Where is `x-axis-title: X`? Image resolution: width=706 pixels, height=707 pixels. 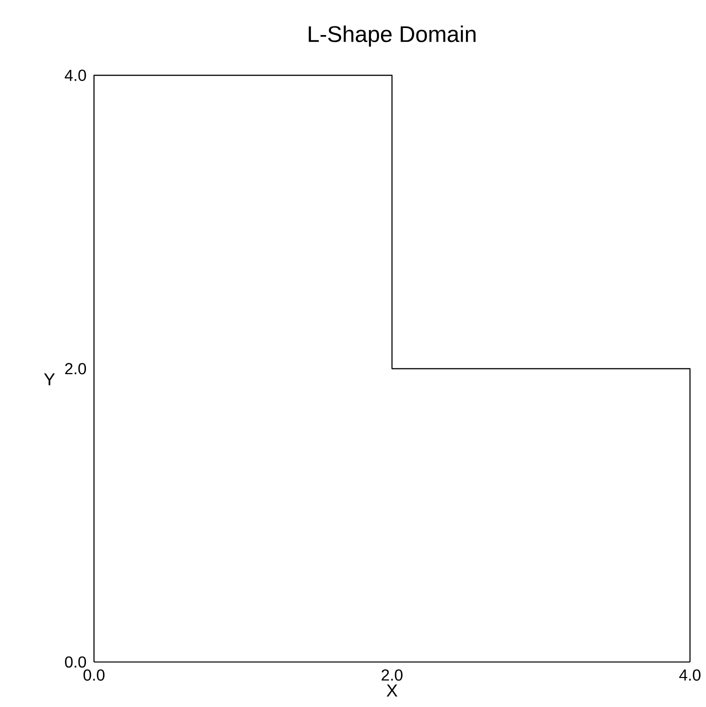 x-axis-title: X is located at coordinates (392, 690).